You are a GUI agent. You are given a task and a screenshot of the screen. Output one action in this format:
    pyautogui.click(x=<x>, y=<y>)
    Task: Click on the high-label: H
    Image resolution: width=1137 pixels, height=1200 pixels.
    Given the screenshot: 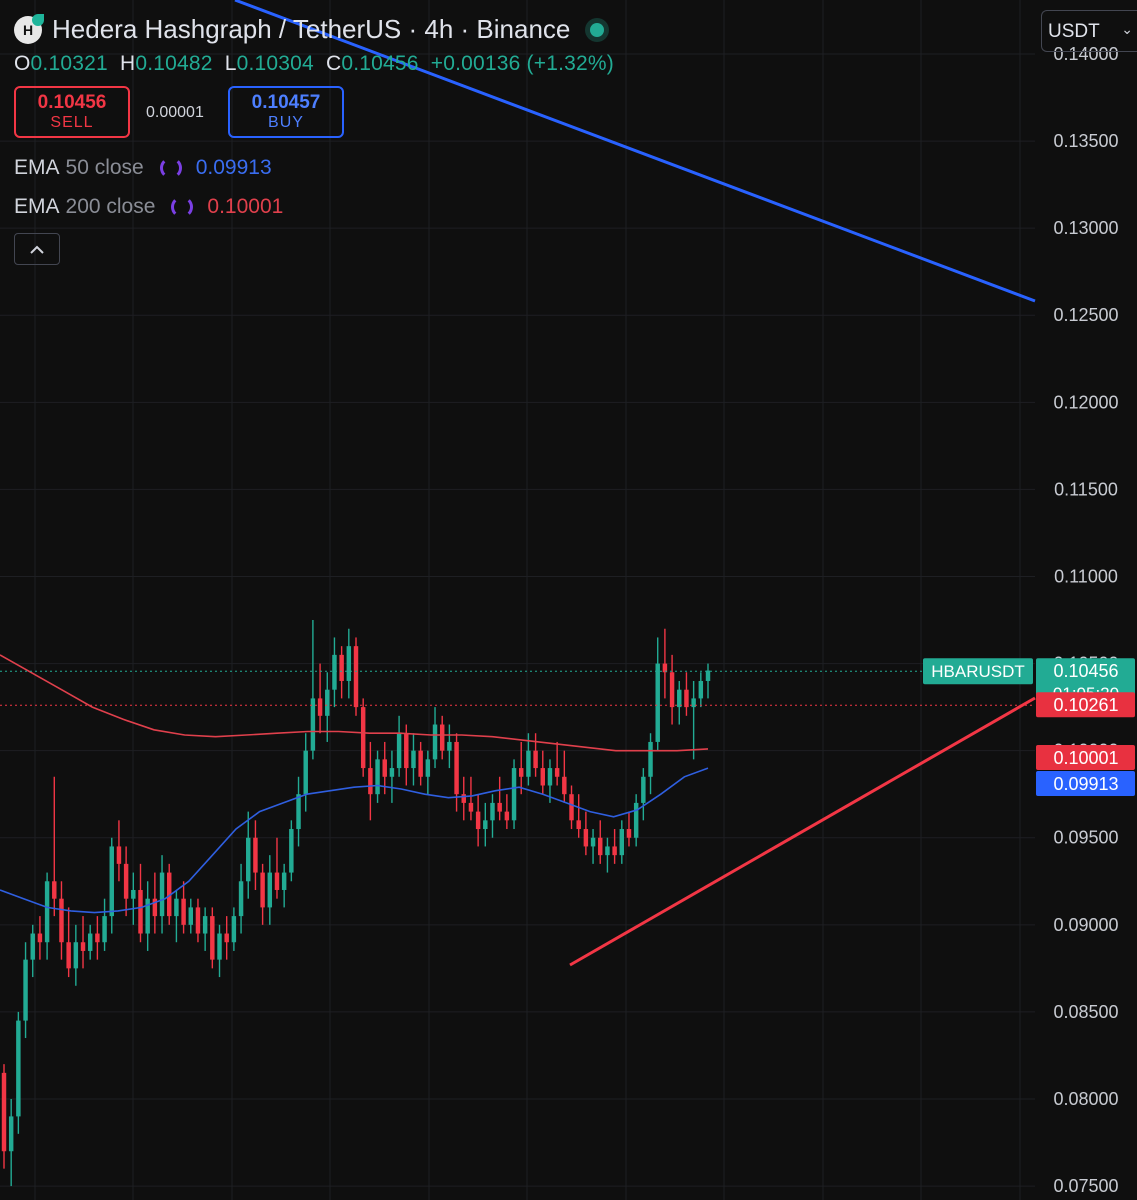 What is the action you would take?
    pyautogui.click(x=127, y=63)
    